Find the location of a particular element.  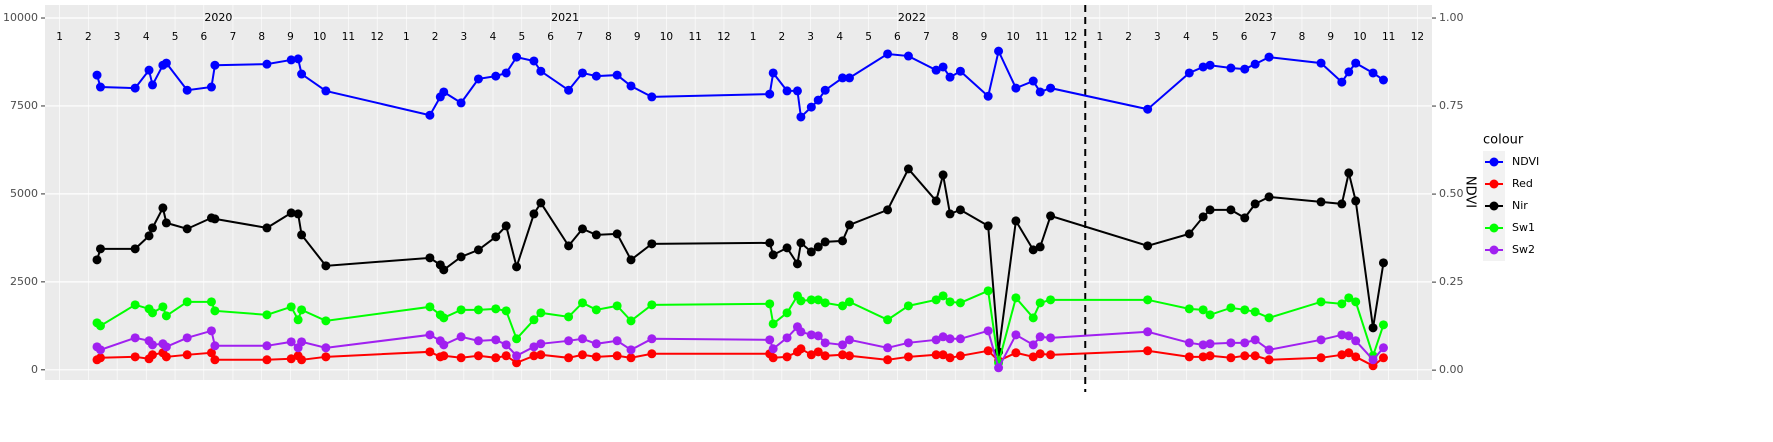

month-label: 11 is located at coordinates (348, 37).